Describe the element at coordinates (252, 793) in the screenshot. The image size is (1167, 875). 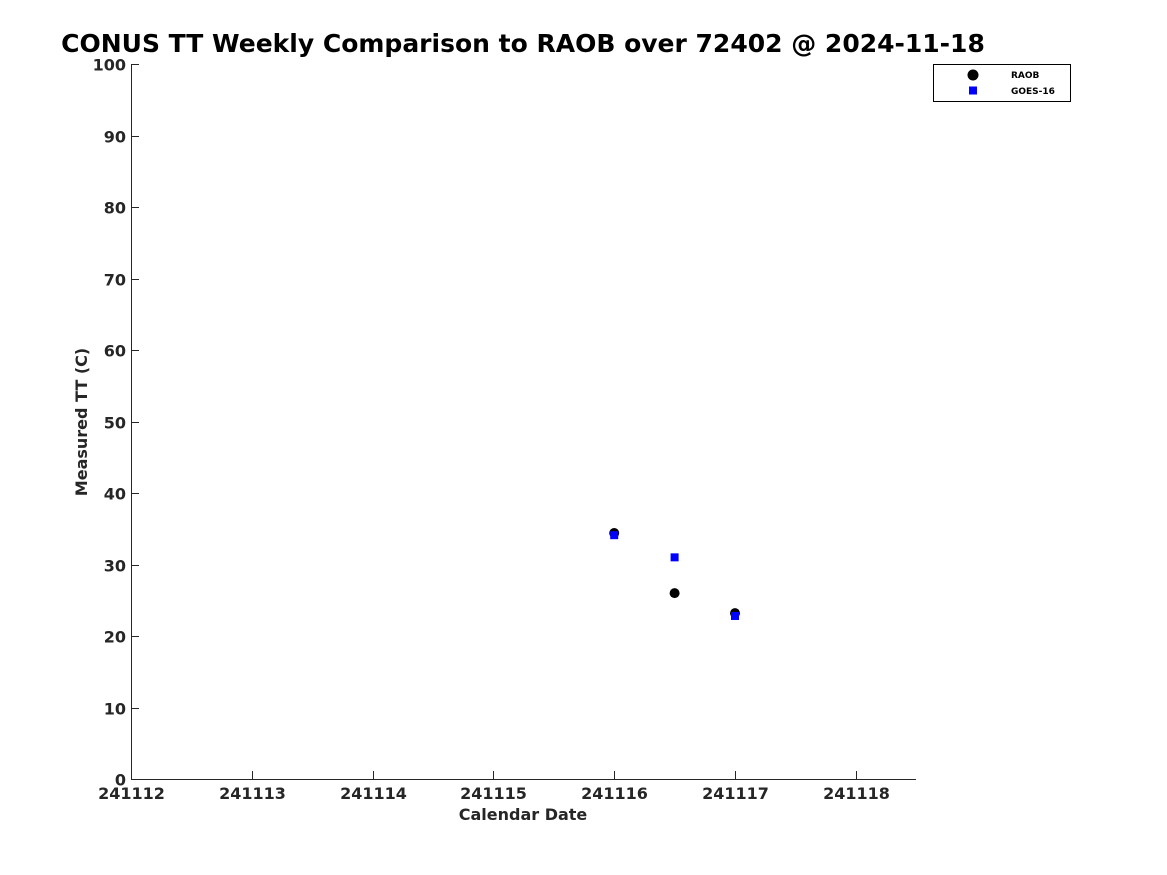
I see `x-tick-label: 241113` at that location.